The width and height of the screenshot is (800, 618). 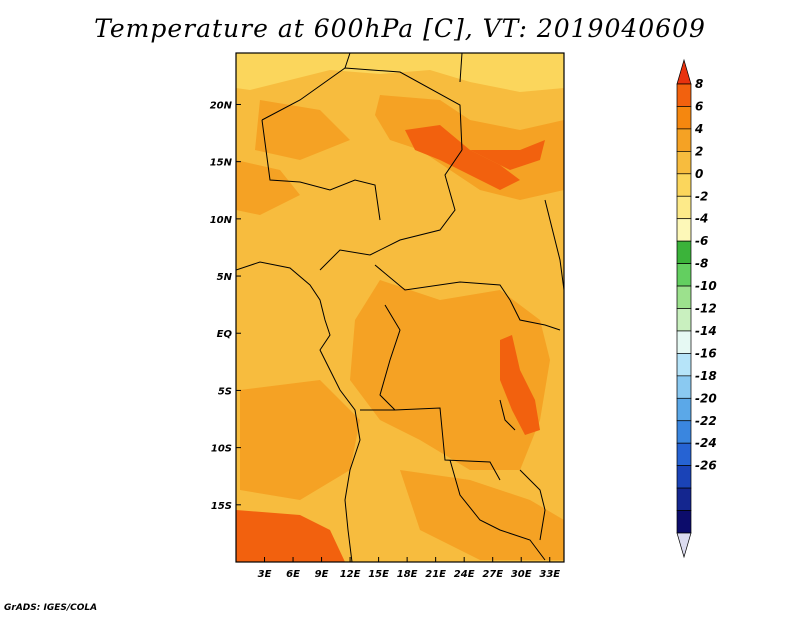 I want to click on colorbar-label: -26, so click(x=706, y=466).